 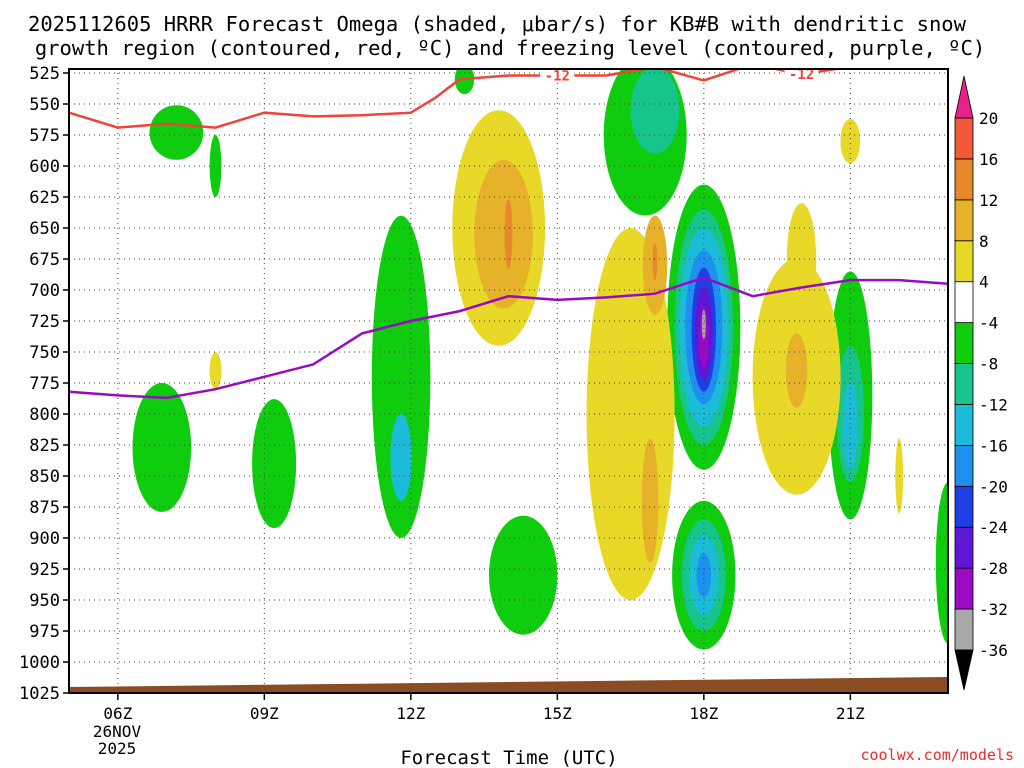 What do you see at coordinates (44, 291) in the screenshot?
I see `y-tick-label: 700` at bounding box center [44, 291].